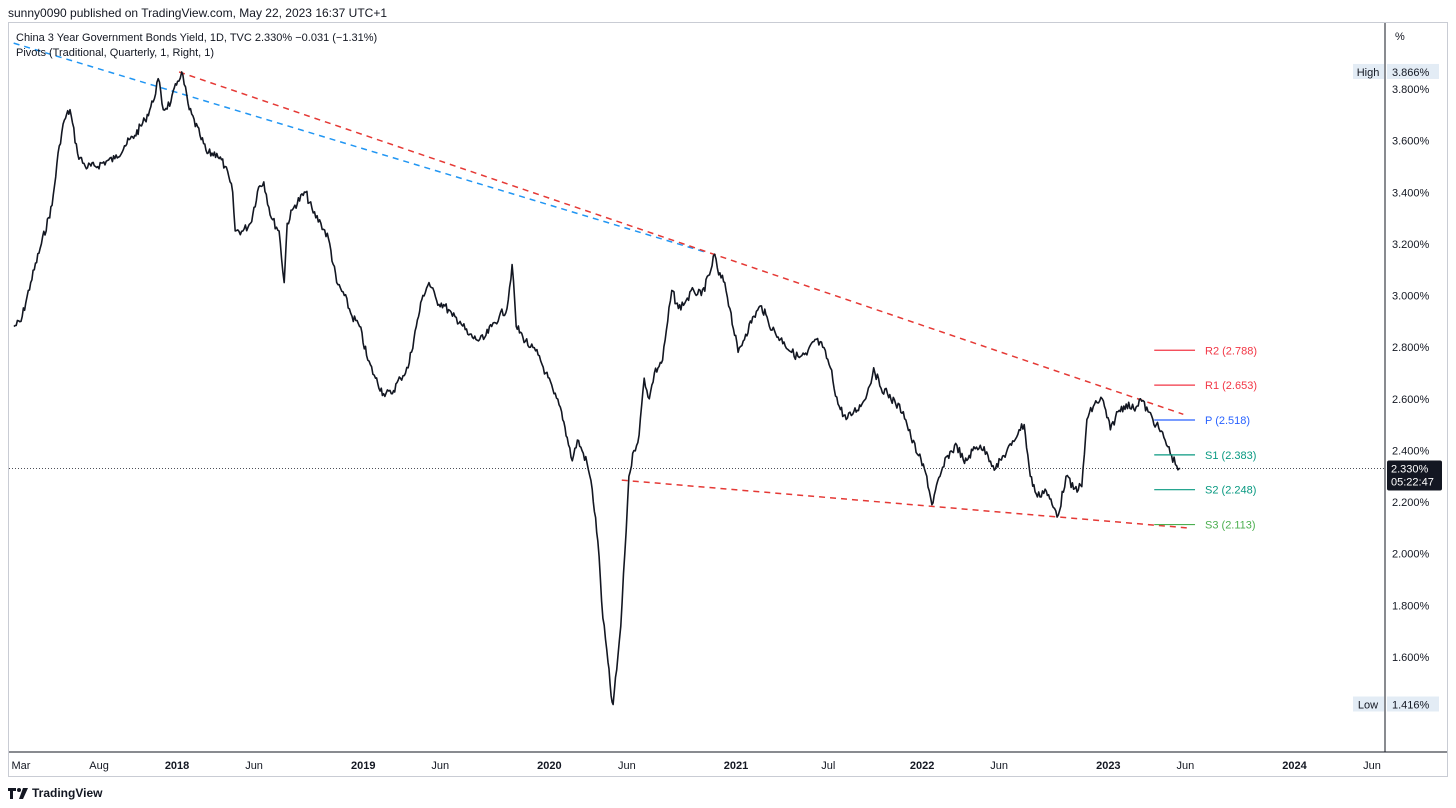  Describe the element at coordinates (1230, 491) in the screenshot. I see `pivot-label: S2 (2.248)` at that location.